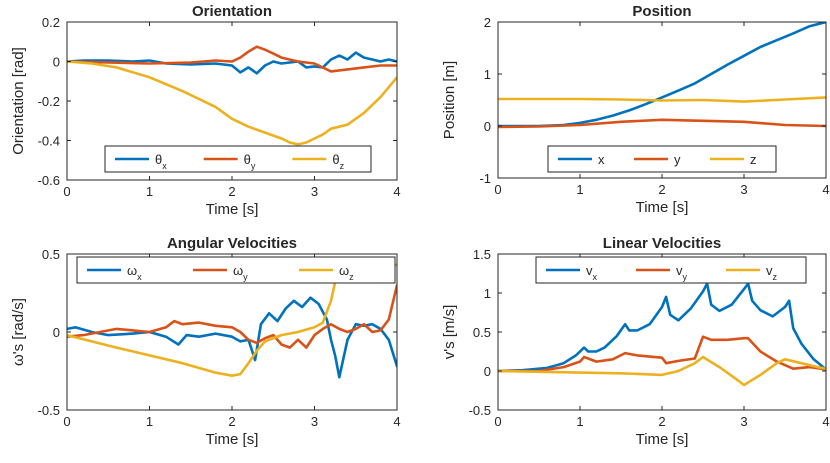 The height and width of the screenshot is (463, 830). Describe the element at coordinates (396, 191) in the screenshot. I see `orientation-xtick-label: 4` at that location.